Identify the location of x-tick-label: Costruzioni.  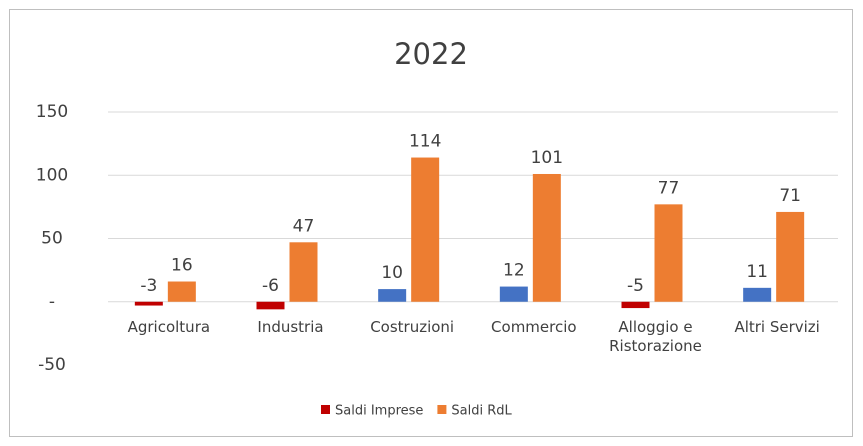
(412, 326).